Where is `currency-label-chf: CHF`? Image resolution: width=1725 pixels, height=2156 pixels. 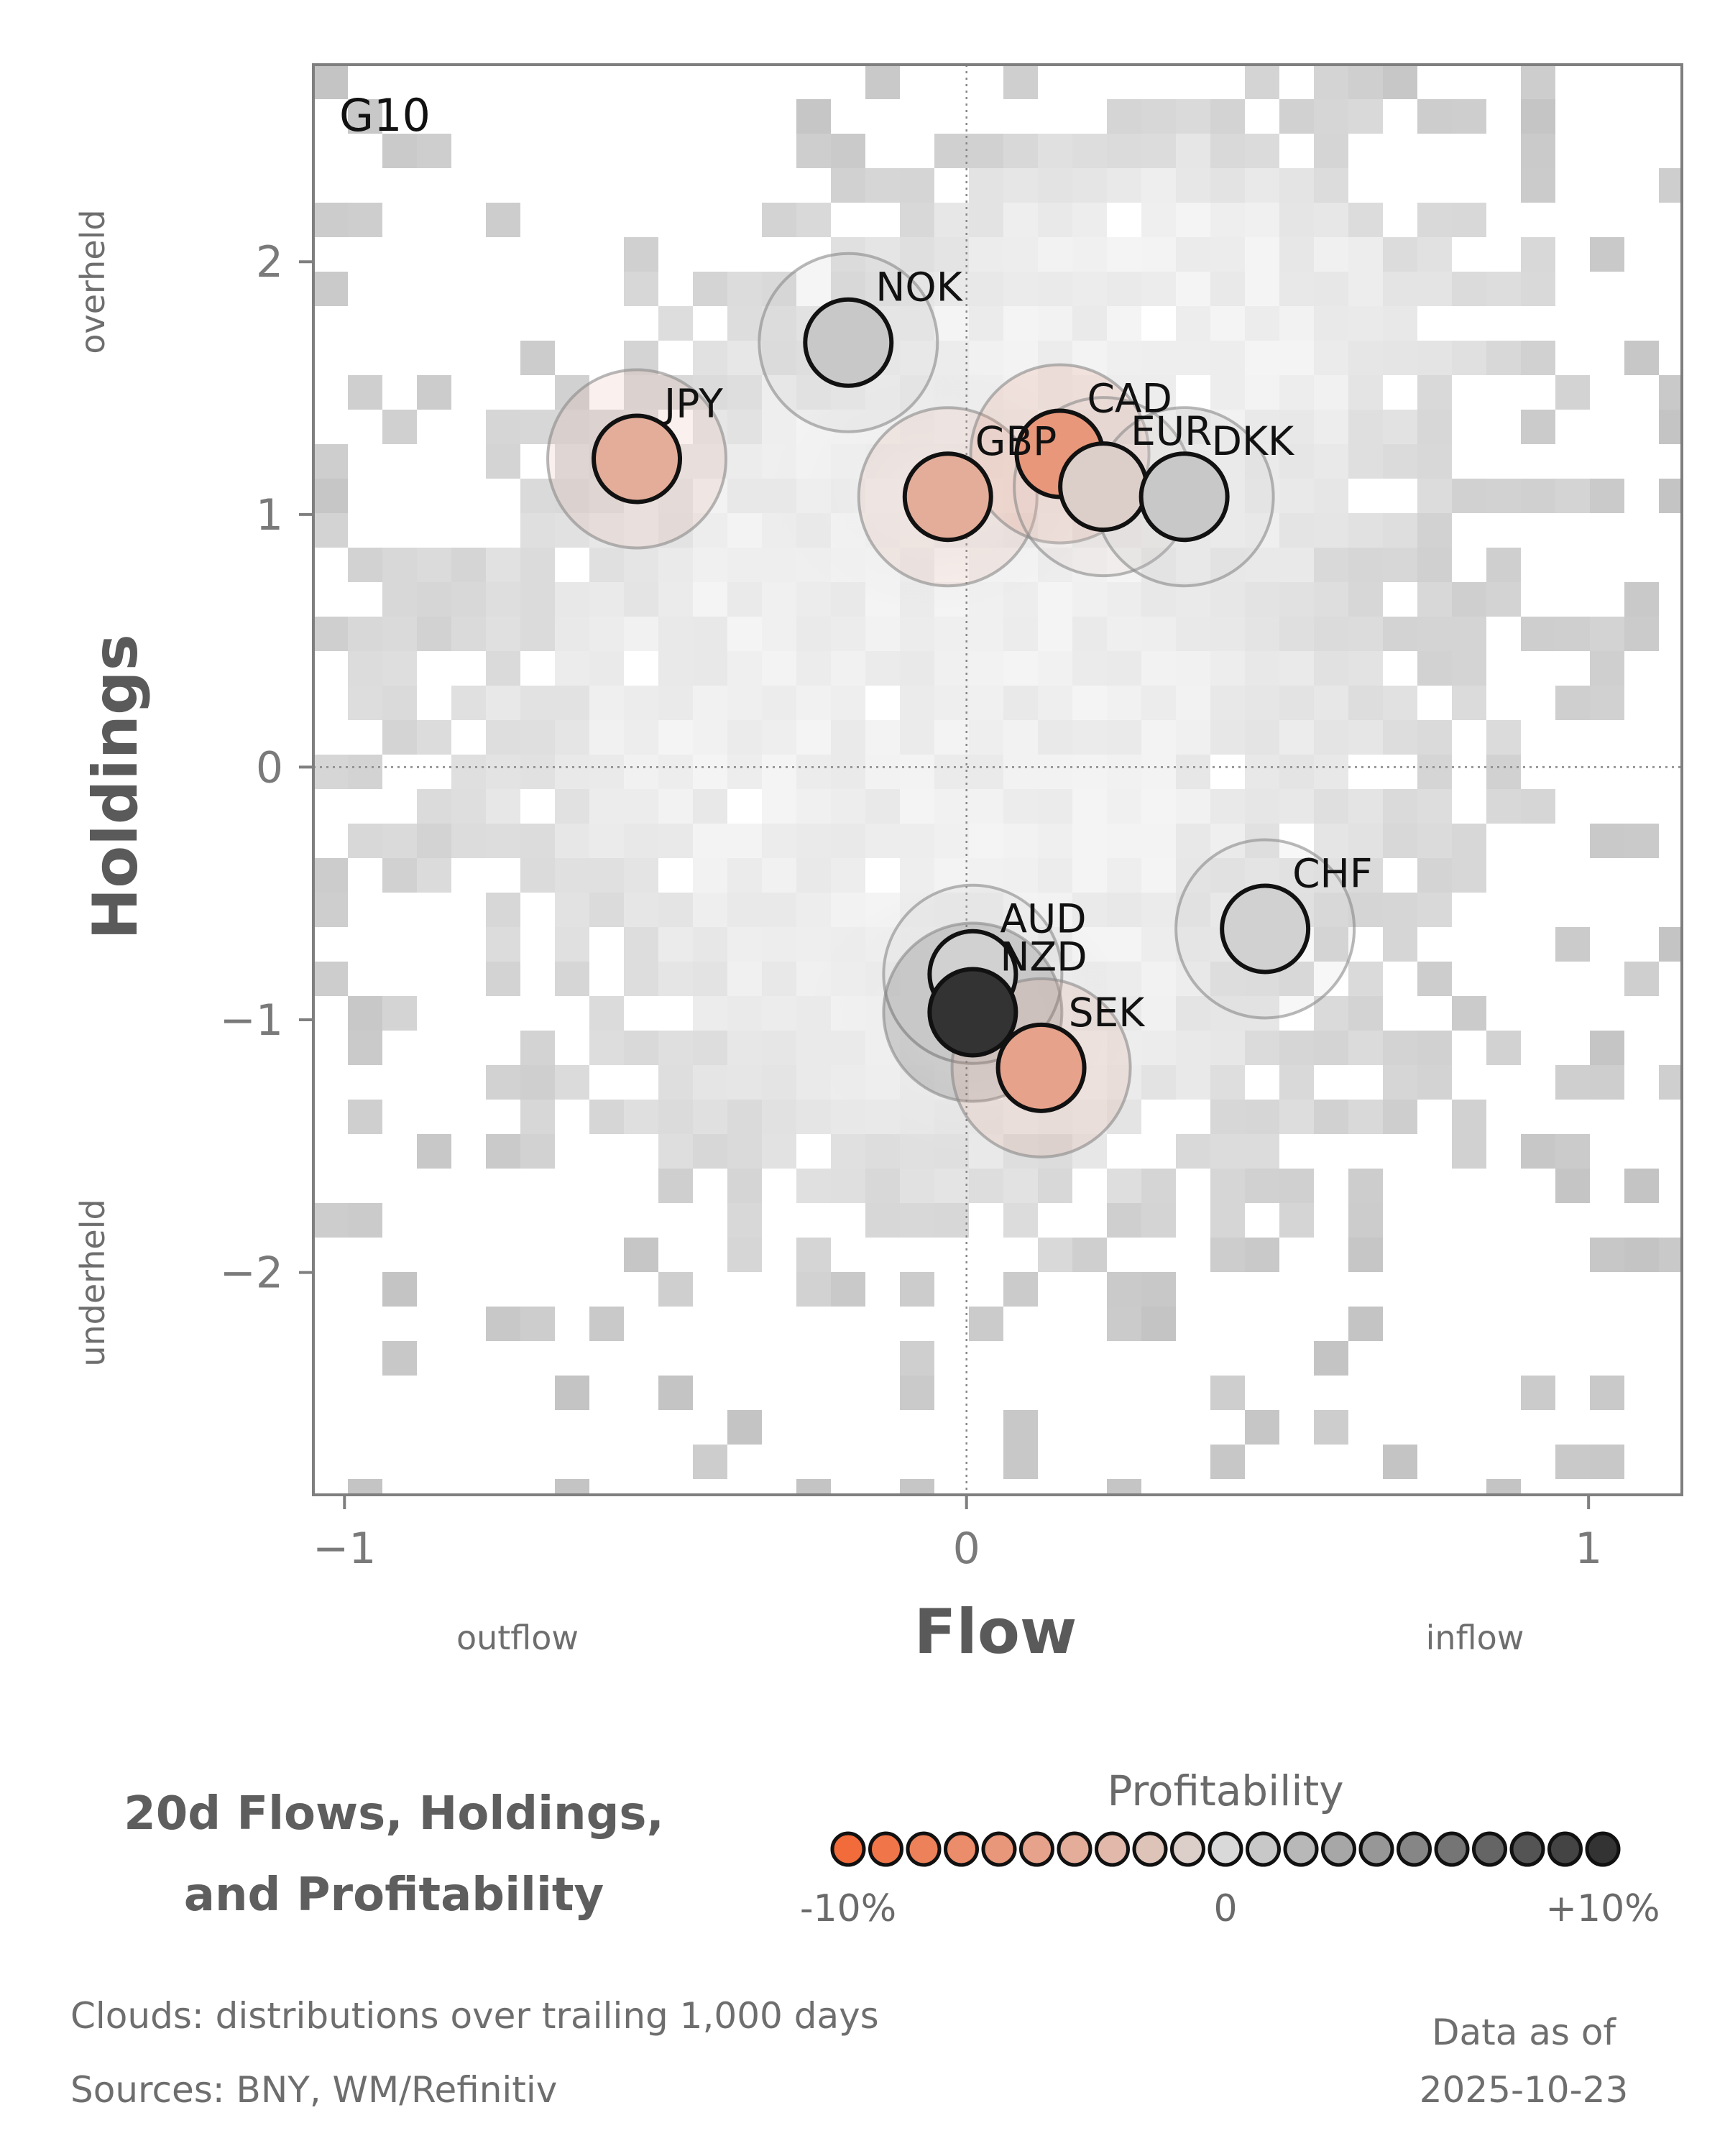 currency-label-chf: CHF is located at coordinates (1332, 873).